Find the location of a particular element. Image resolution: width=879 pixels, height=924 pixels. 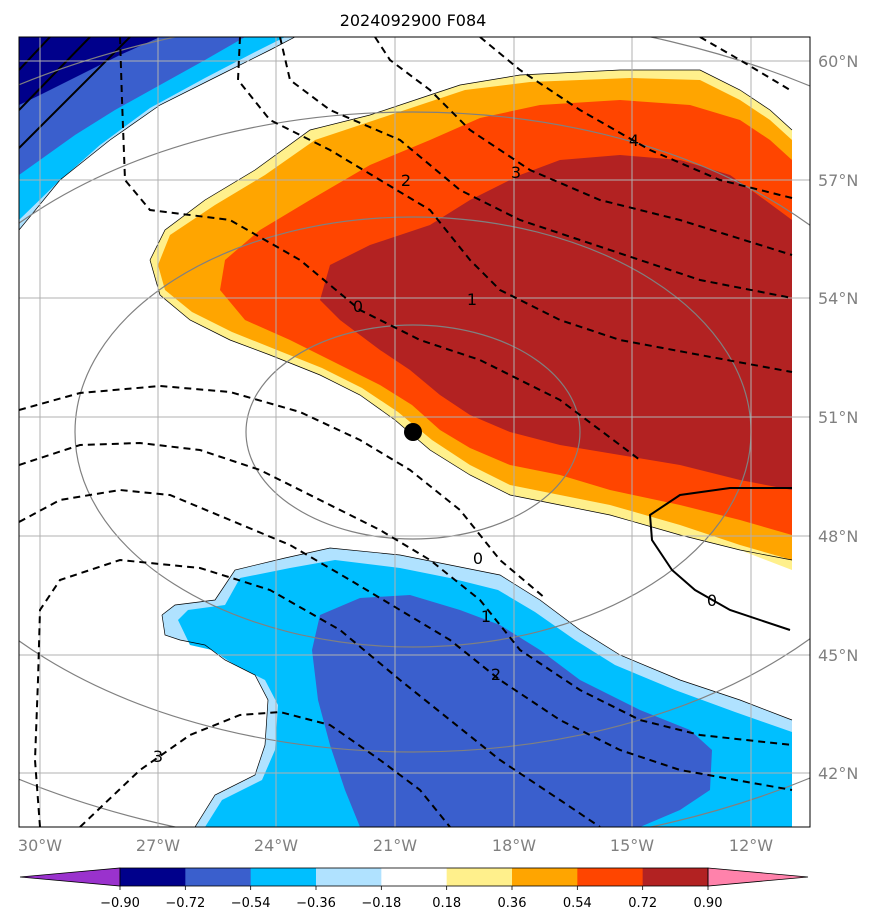

colorbar-tick-label: 0.54 is located at coordinates (577, 903).